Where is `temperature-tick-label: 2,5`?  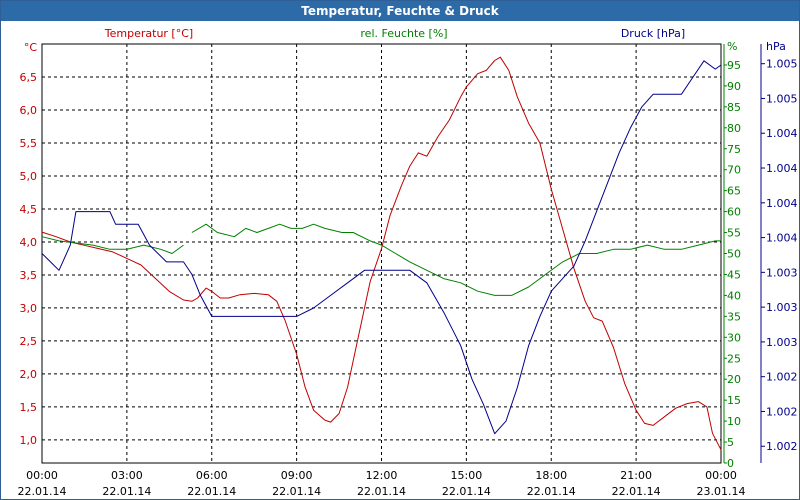
temperature-tick-label: 2,5 is located at coordinates (29, 341).